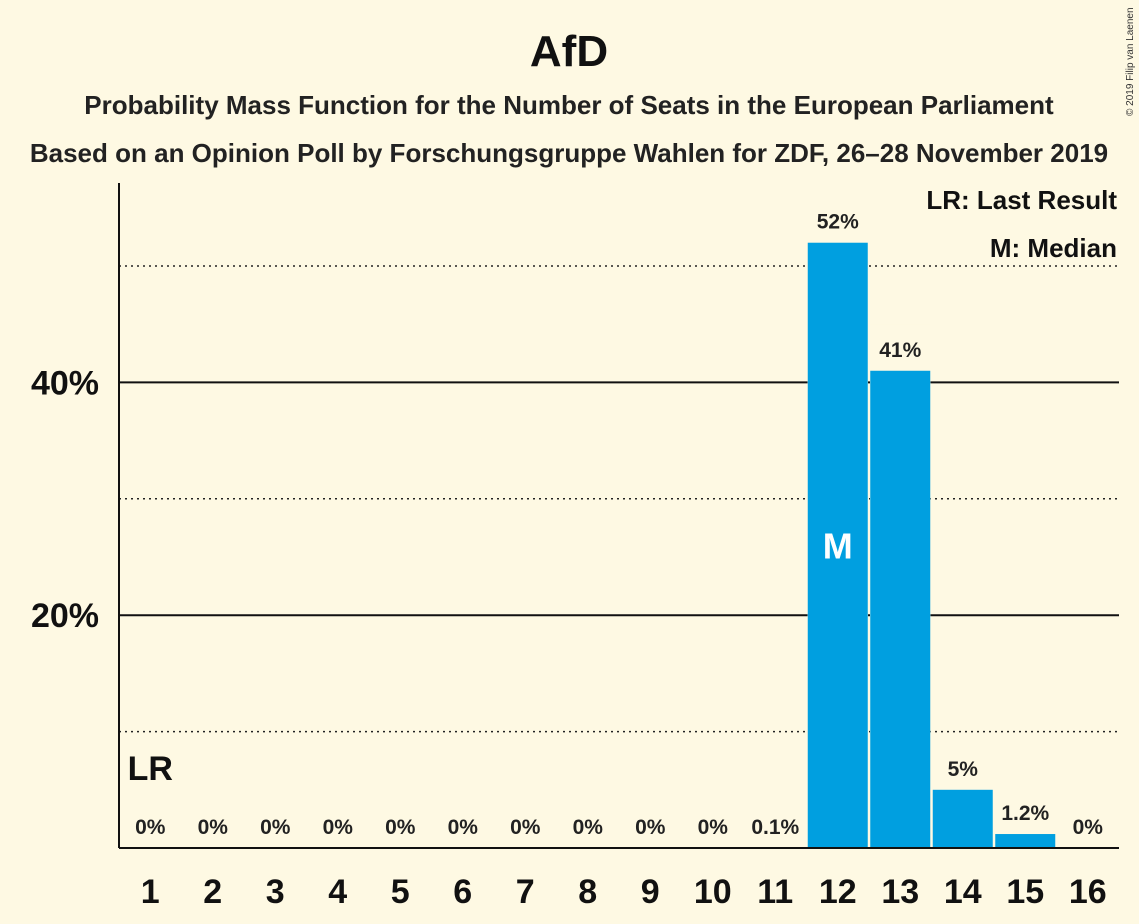 This screenshot has height=924, width=1139. What do you see at coordinates (150, 892) in the screenshot?
I see `x-tick-label: 1` at bounding box center [150, 892].